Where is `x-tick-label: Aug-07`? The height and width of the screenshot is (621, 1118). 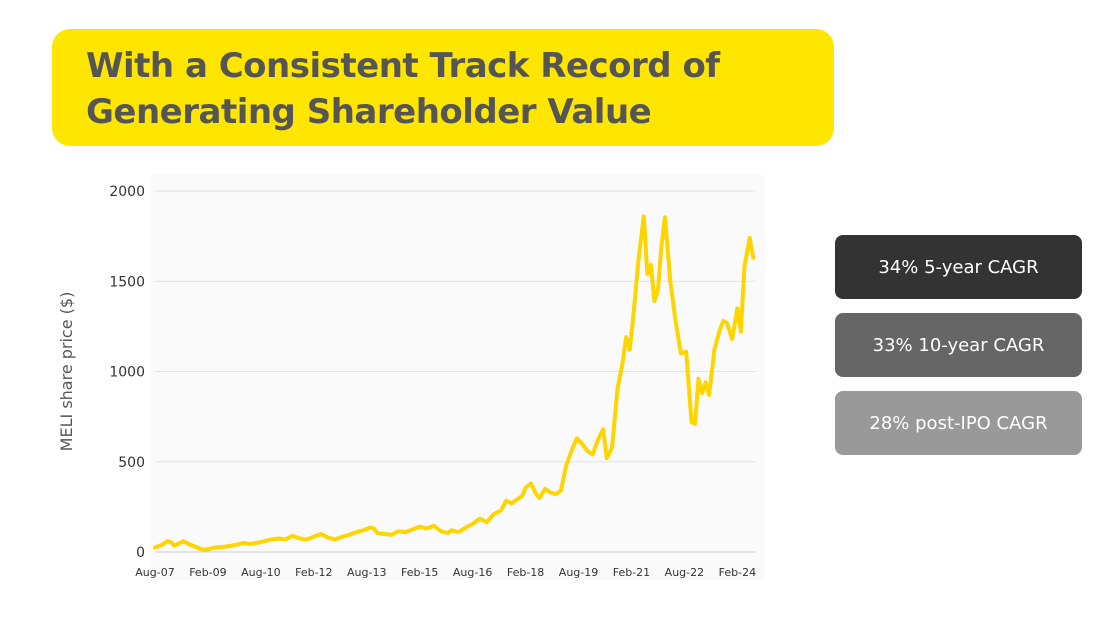 x-tick-label: Aug-07 is located at coordinates (154, 572).